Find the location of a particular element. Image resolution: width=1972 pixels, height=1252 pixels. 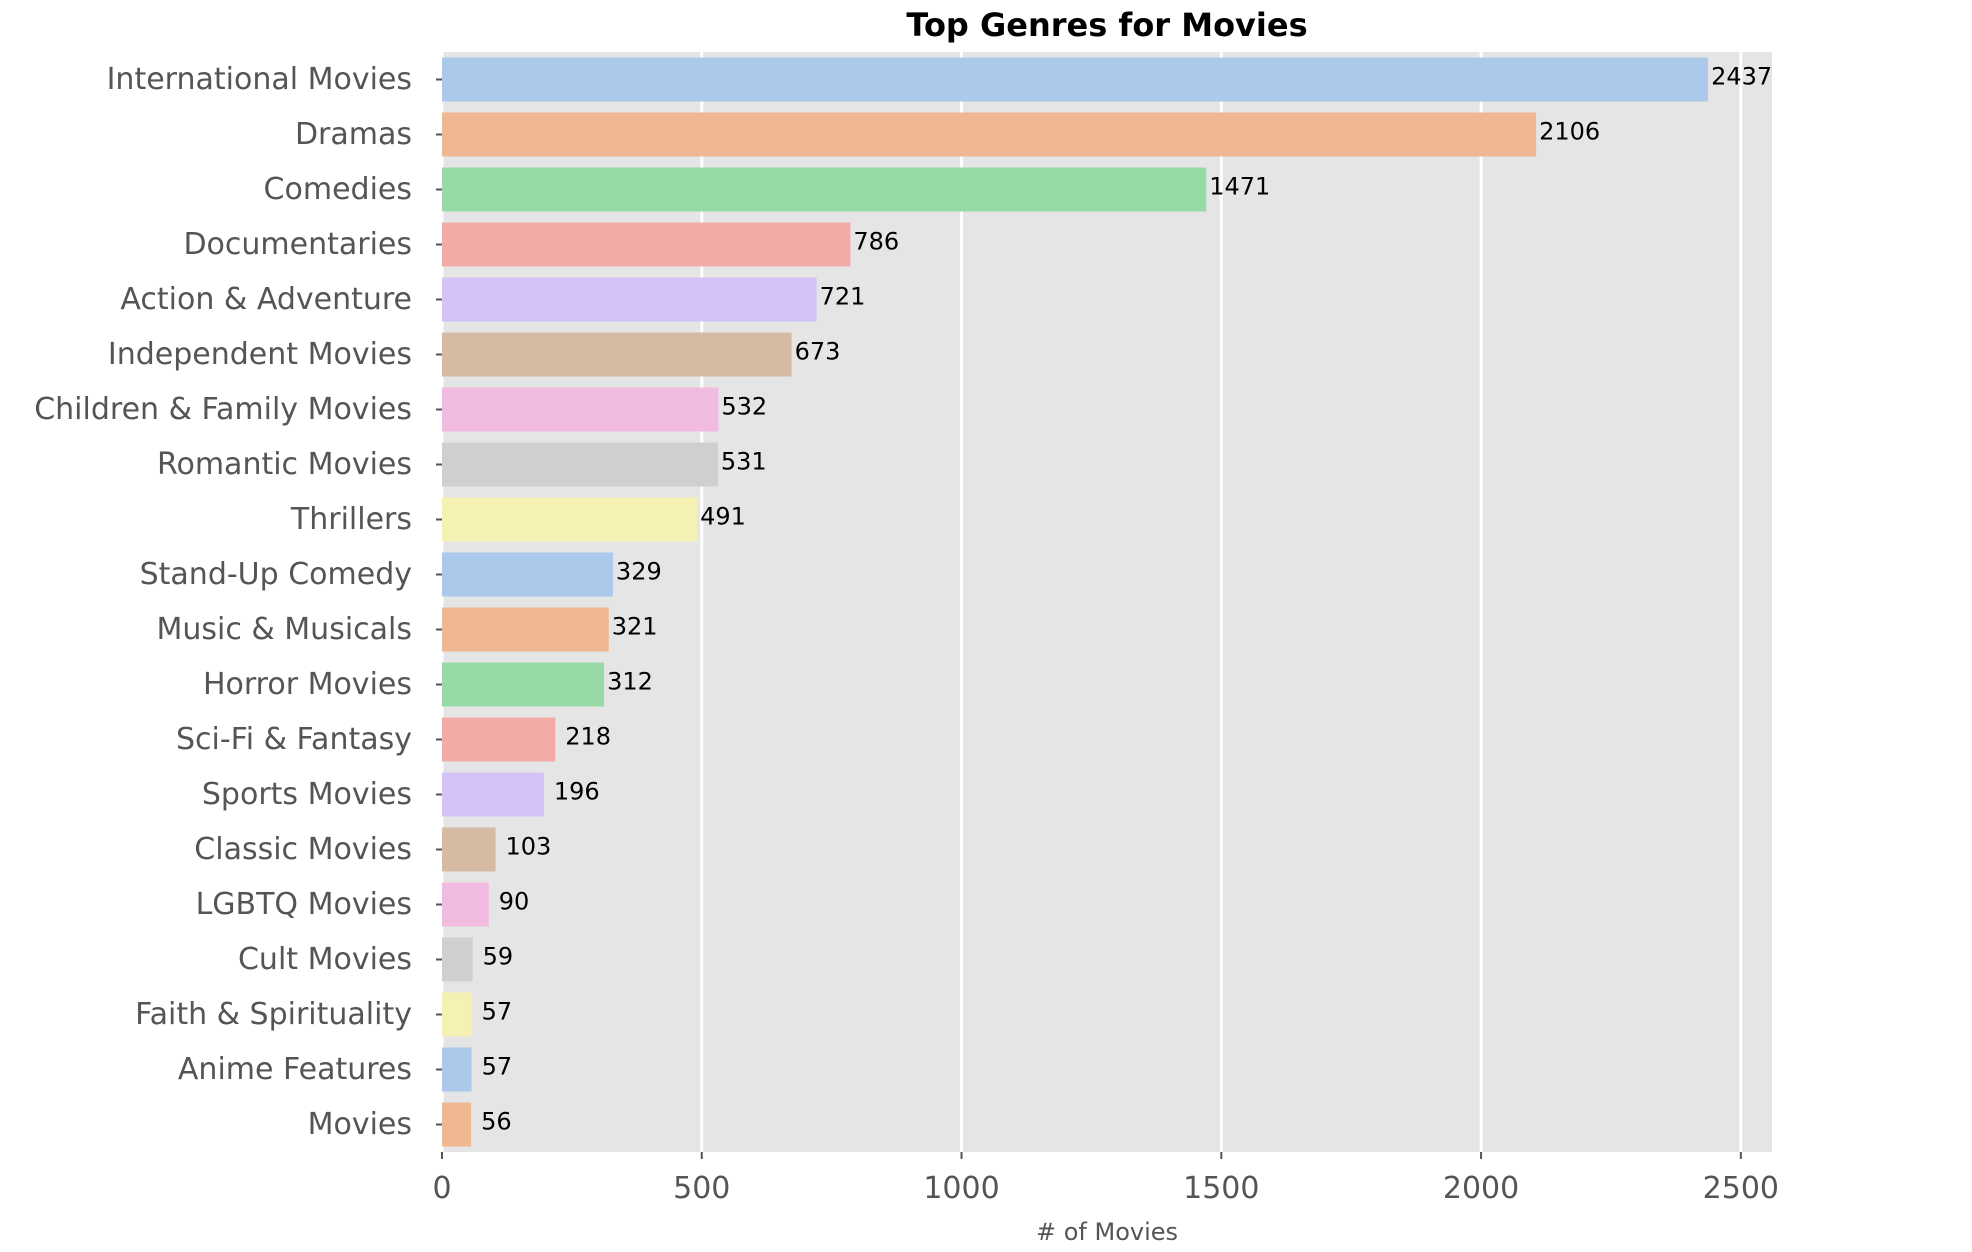

category-label: Sci-Fi & Fantasy is located at coordinates (294, 739).